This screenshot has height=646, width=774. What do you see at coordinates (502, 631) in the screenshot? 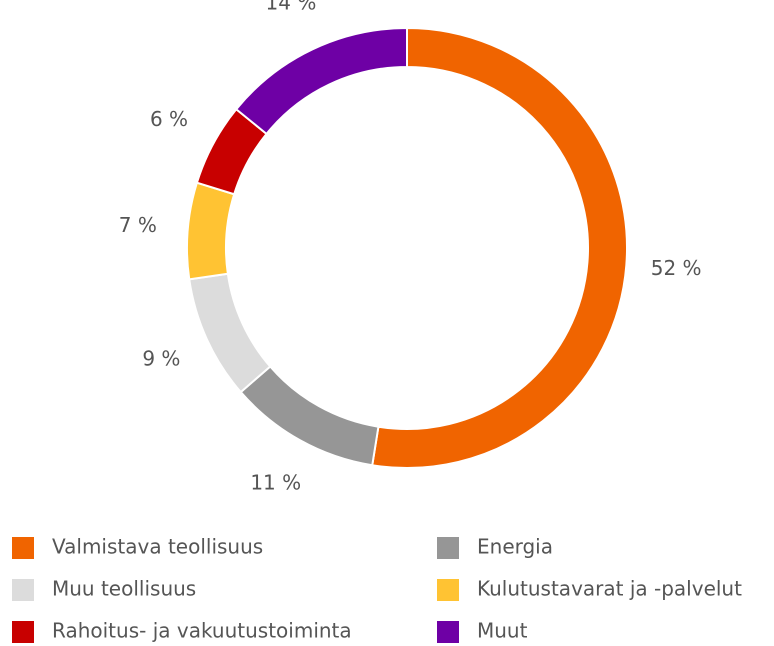
I see `legend-label: Muut` at bounding box center [502, 631].